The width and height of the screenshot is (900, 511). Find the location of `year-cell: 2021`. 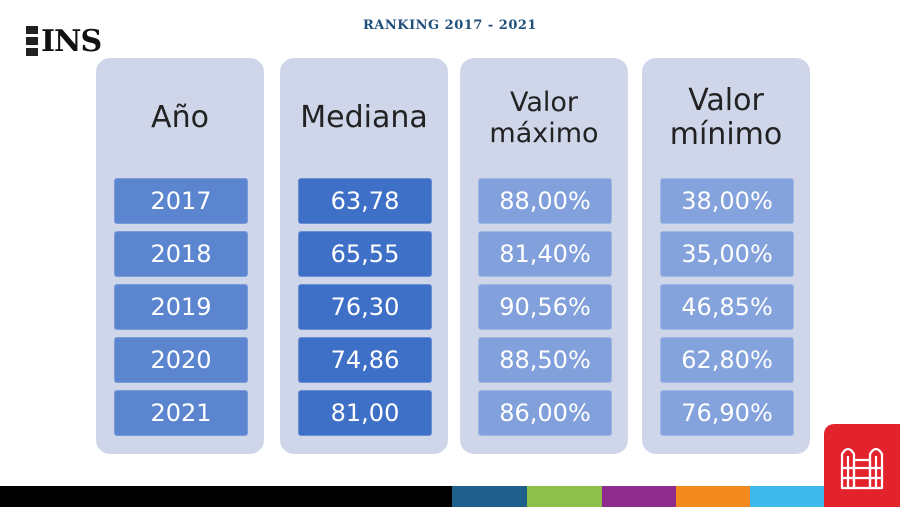

year-cell: 2021 is located at coordinates (181, 413).